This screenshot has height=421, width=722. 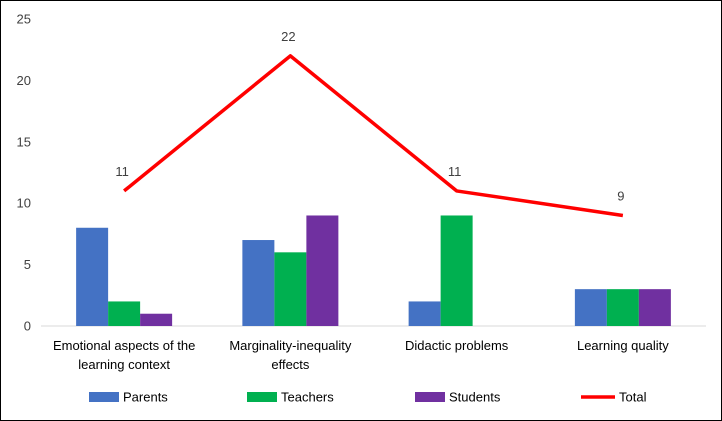 I want to click on legend-swatch-parents, so click(x=104, y=397).